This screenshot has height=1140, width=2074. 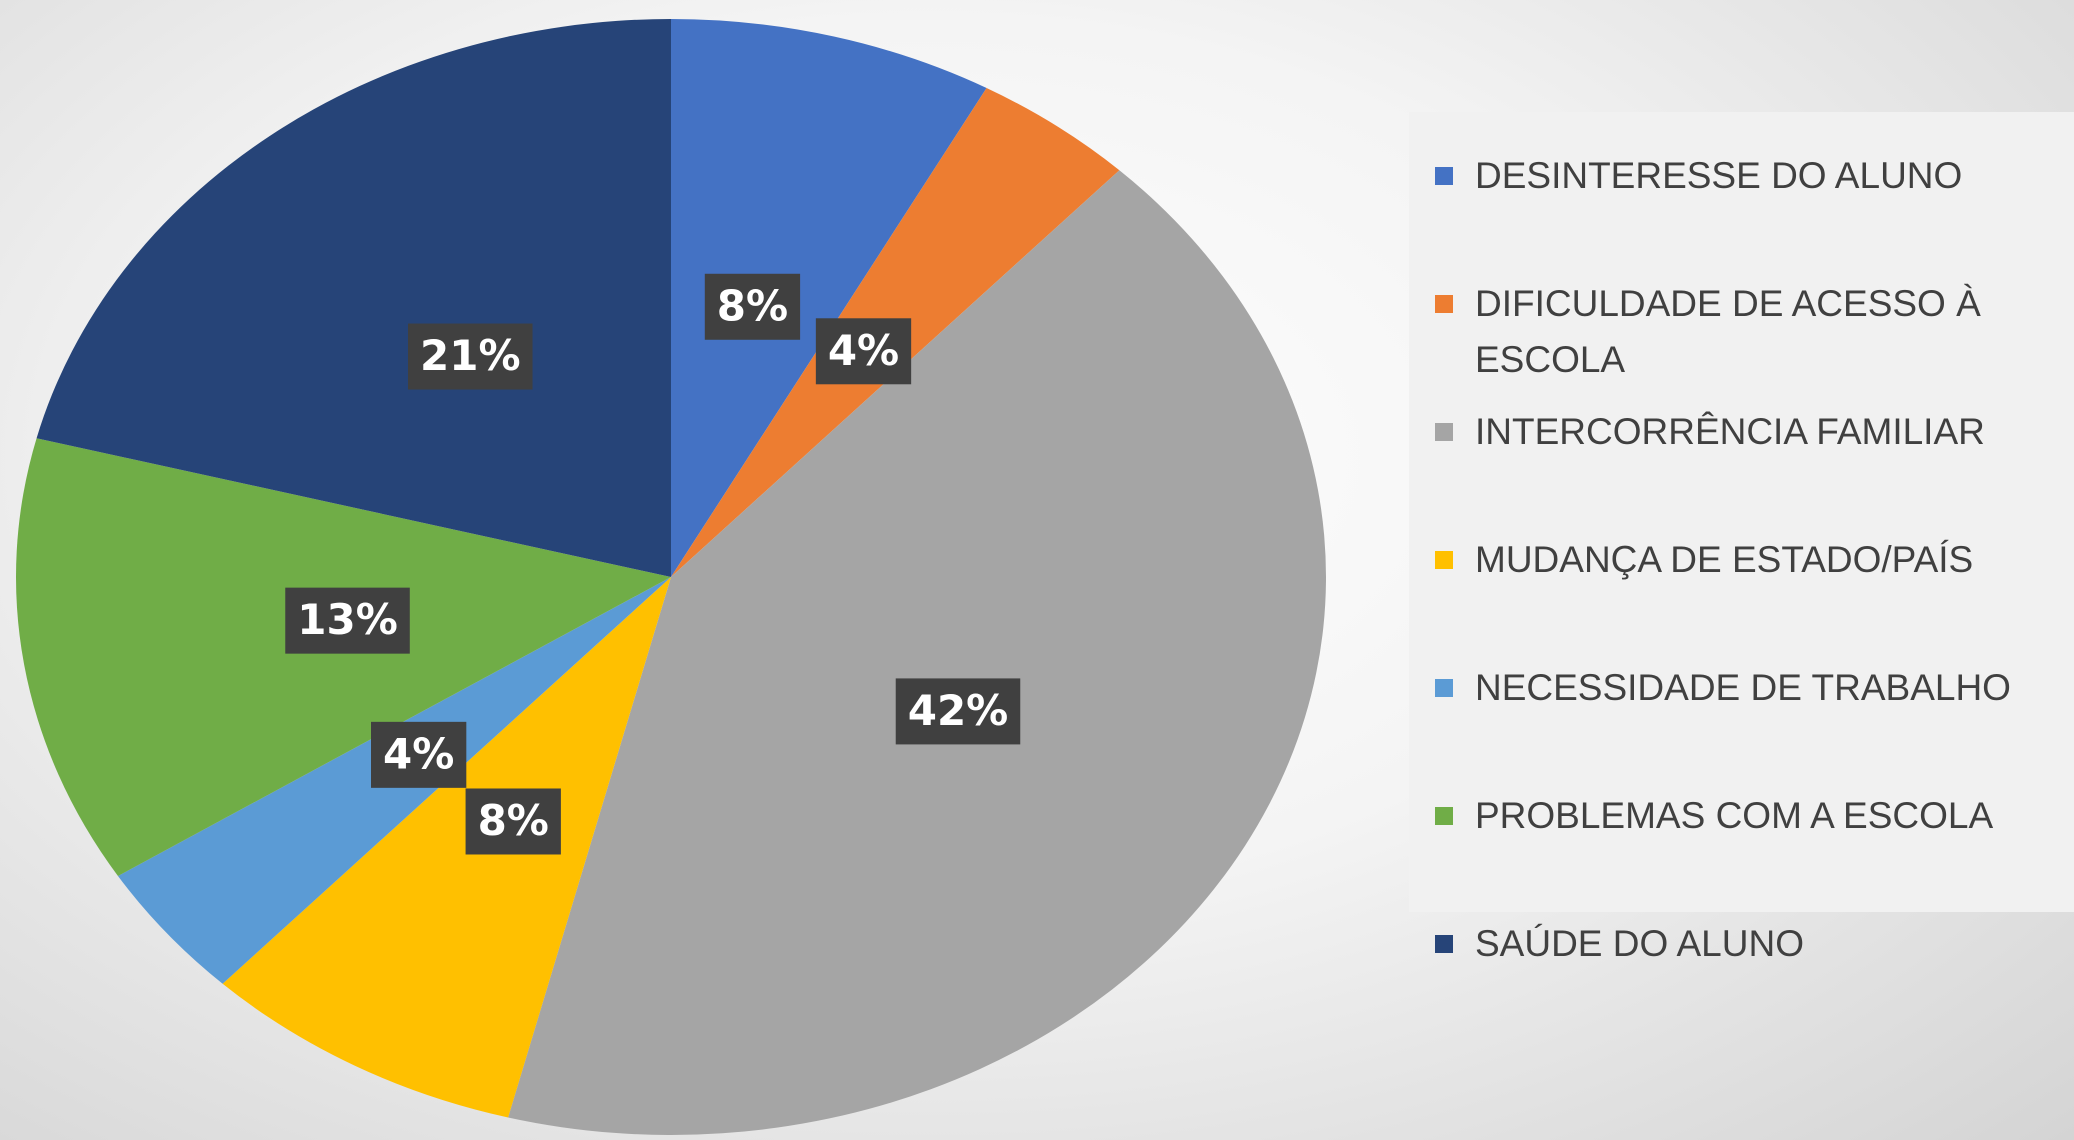 What do you see at coordinates (1730, 431) in the screenshot?
I see `legend-label: INTERCORRÊNCIA FAMILIAR` at bounding box center [1730, 431].